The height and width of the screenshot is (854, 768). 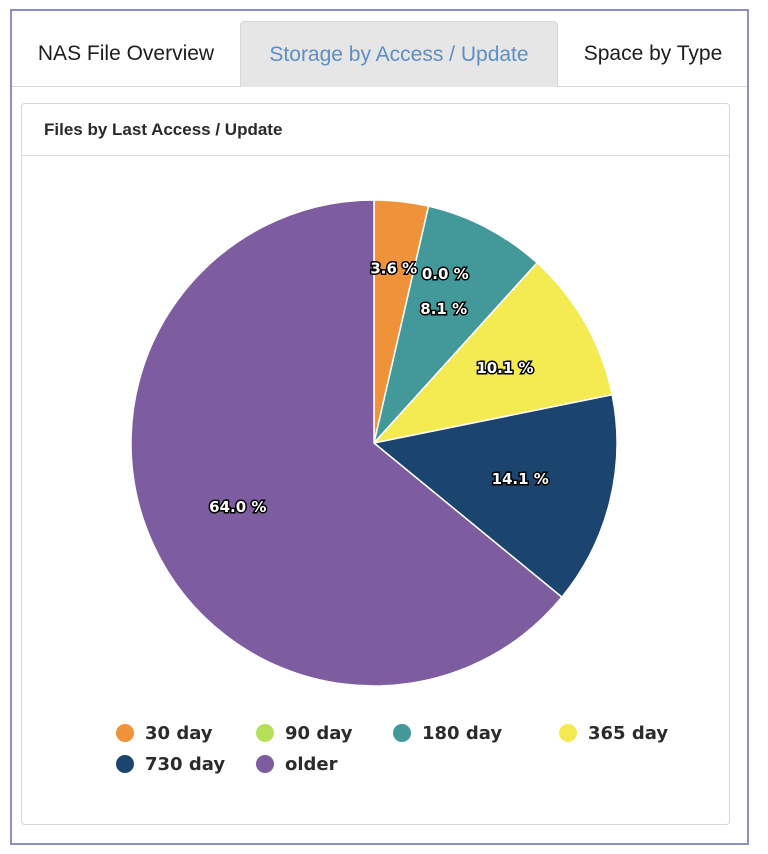 What do you see at coordinates (520, 479) in the screenshot?
I see `slice-label-730-day: 14.1 %` at bounding box center [520, 479].